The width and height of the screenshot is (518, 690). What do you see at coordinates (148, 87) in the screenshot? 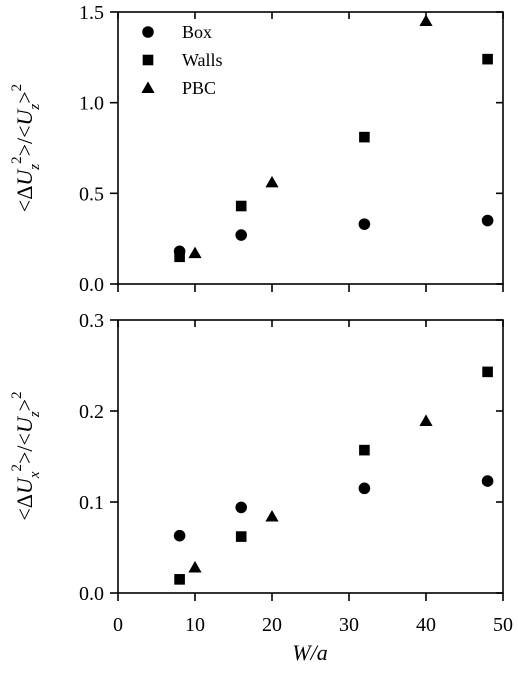
I see `legend-marker-pbc` at bounding box center [148, 87].